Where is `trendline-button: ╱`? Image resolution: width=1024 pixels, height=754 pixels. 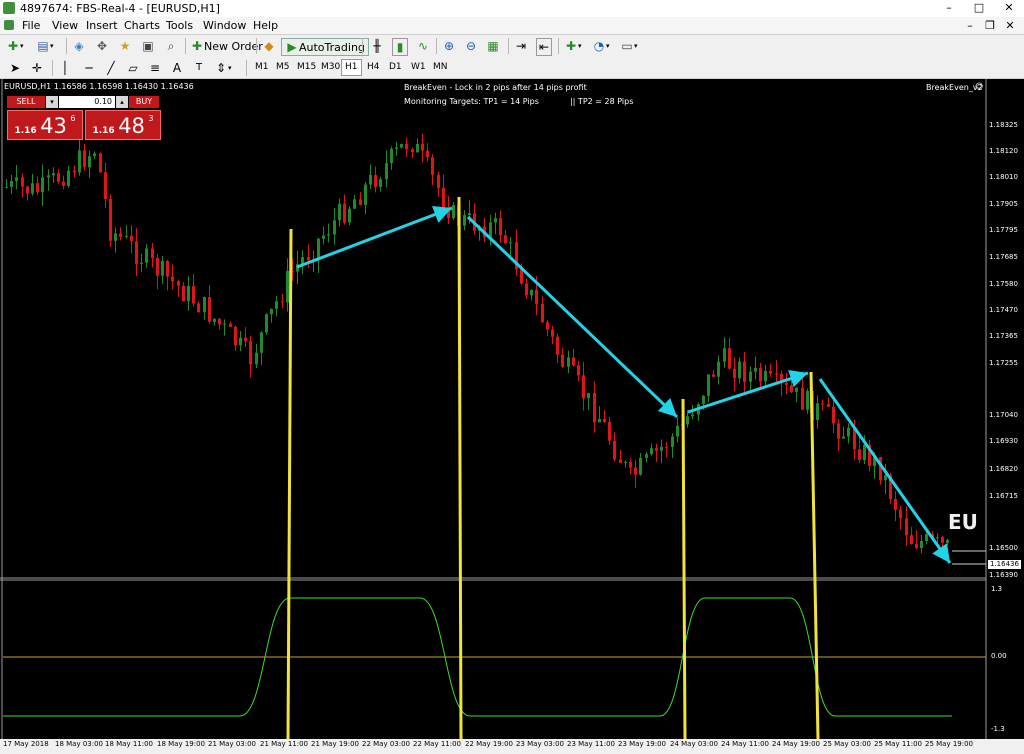 trendline-button: ╱ is located at coordinates (111, 68).